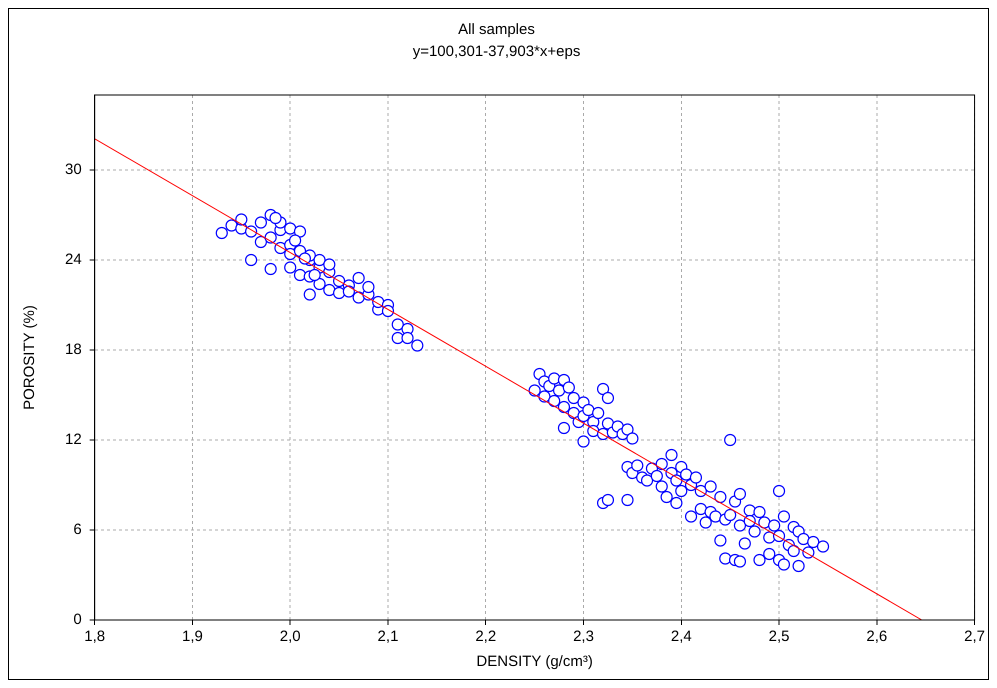 The height and width of the screenshot is (688, 997). Describe the element at coordinates (73, 439) in the screenshot. I see `y-tick-label: 12` at that location.